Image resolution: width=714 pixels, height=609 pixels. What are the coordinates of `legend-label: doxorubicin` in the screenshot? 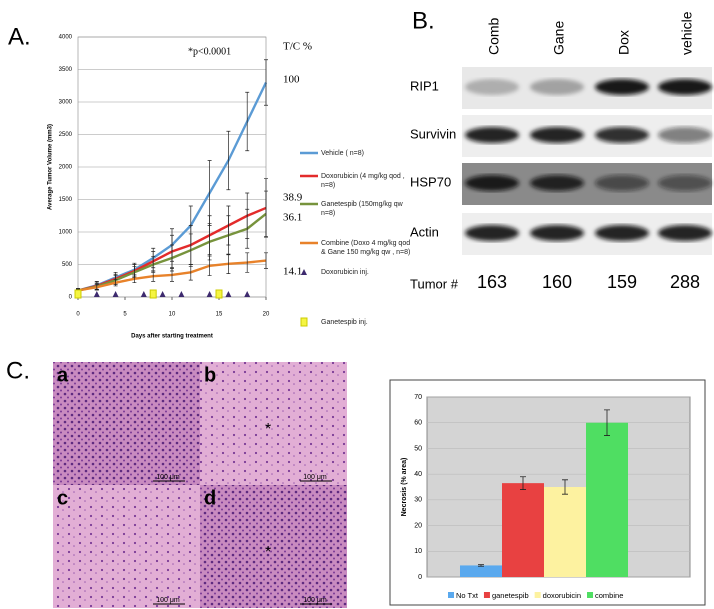 It's located at (562, 595).